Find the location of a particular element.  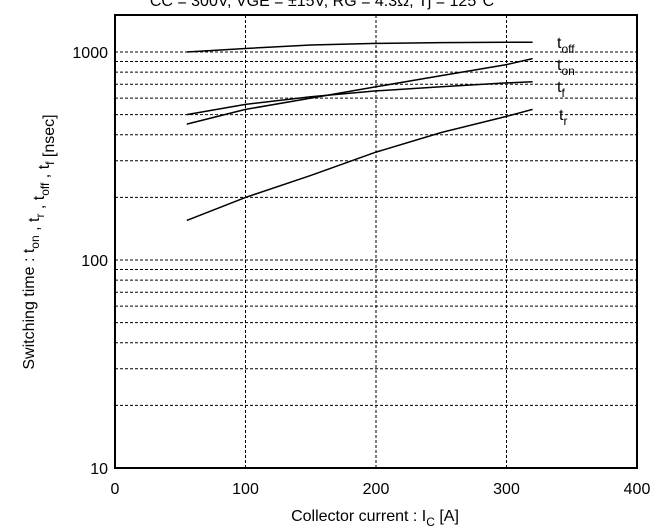

series-label-tr: tr is located at coordinates (563, 117).